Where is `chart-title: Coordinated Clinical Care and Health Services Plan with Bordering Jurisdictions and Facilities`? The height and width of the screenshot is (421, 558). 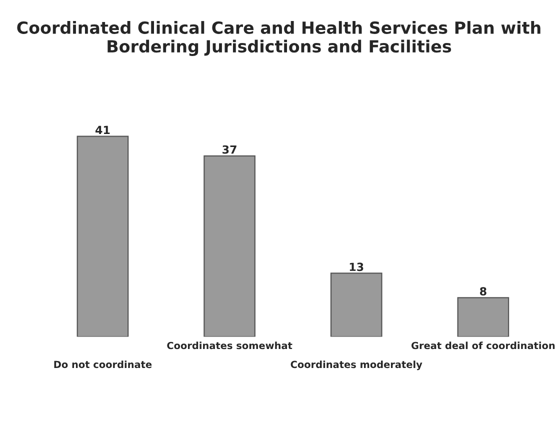
chart-title: Coordinated Clinical Care and Health Services Plan with Bordering Jurisdictions and Facilities is located at coordinates (278, 38).